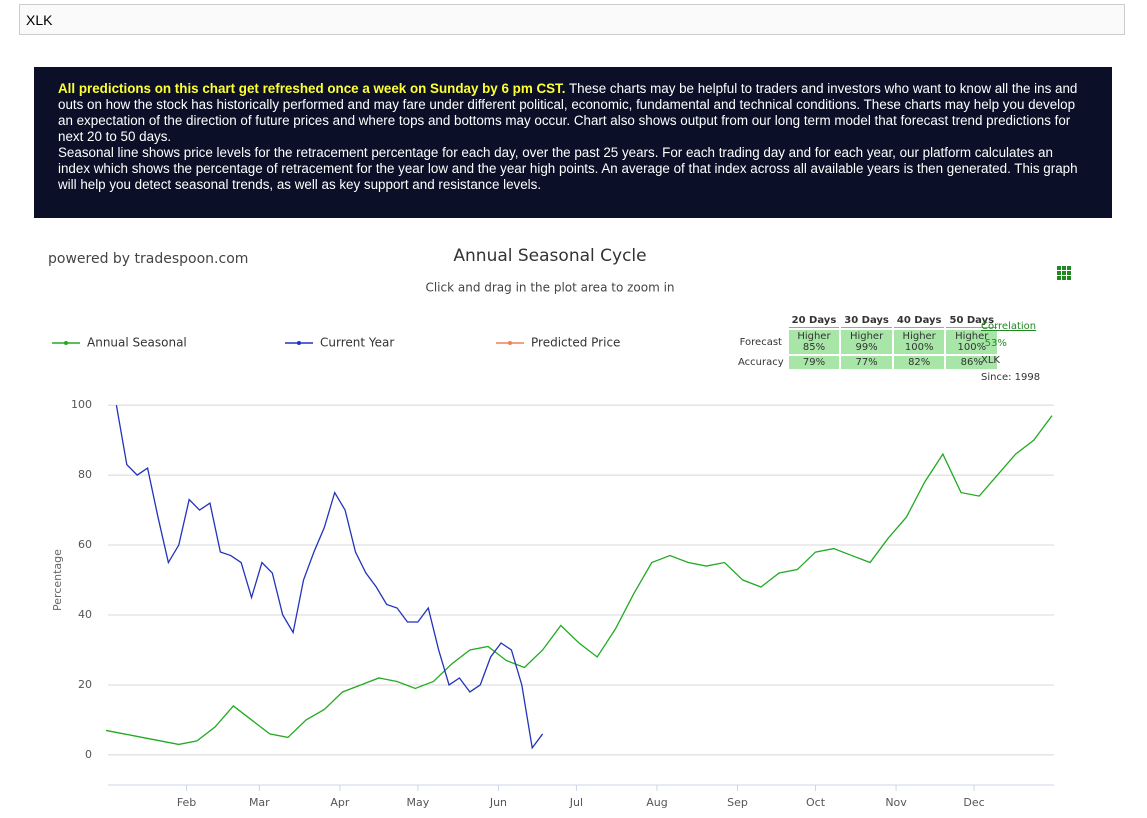  I want to click on correlation-symbol: XLK, so click(990, 360).